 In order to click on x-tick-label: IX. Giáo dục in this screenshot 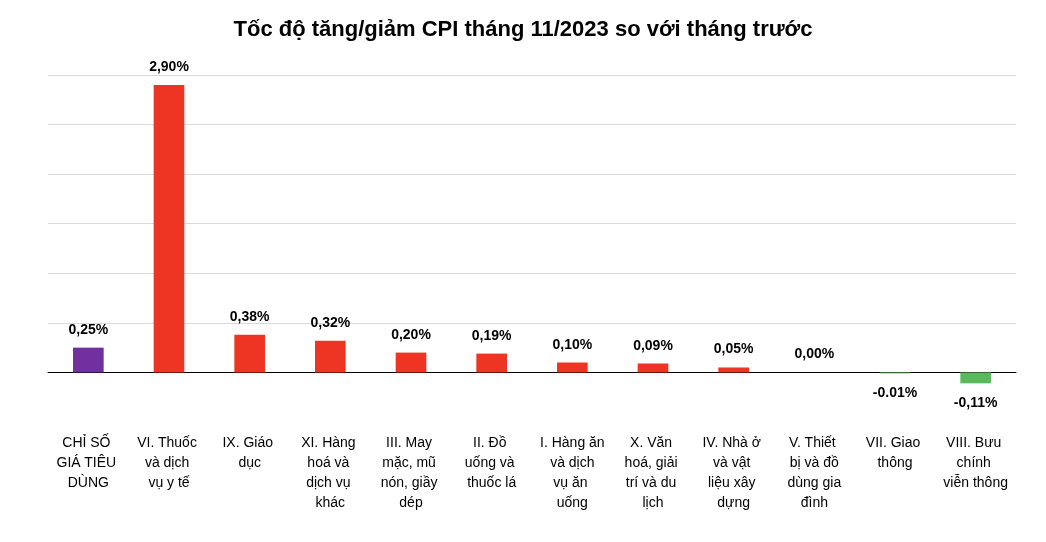, I will do `click(249, 452)`.